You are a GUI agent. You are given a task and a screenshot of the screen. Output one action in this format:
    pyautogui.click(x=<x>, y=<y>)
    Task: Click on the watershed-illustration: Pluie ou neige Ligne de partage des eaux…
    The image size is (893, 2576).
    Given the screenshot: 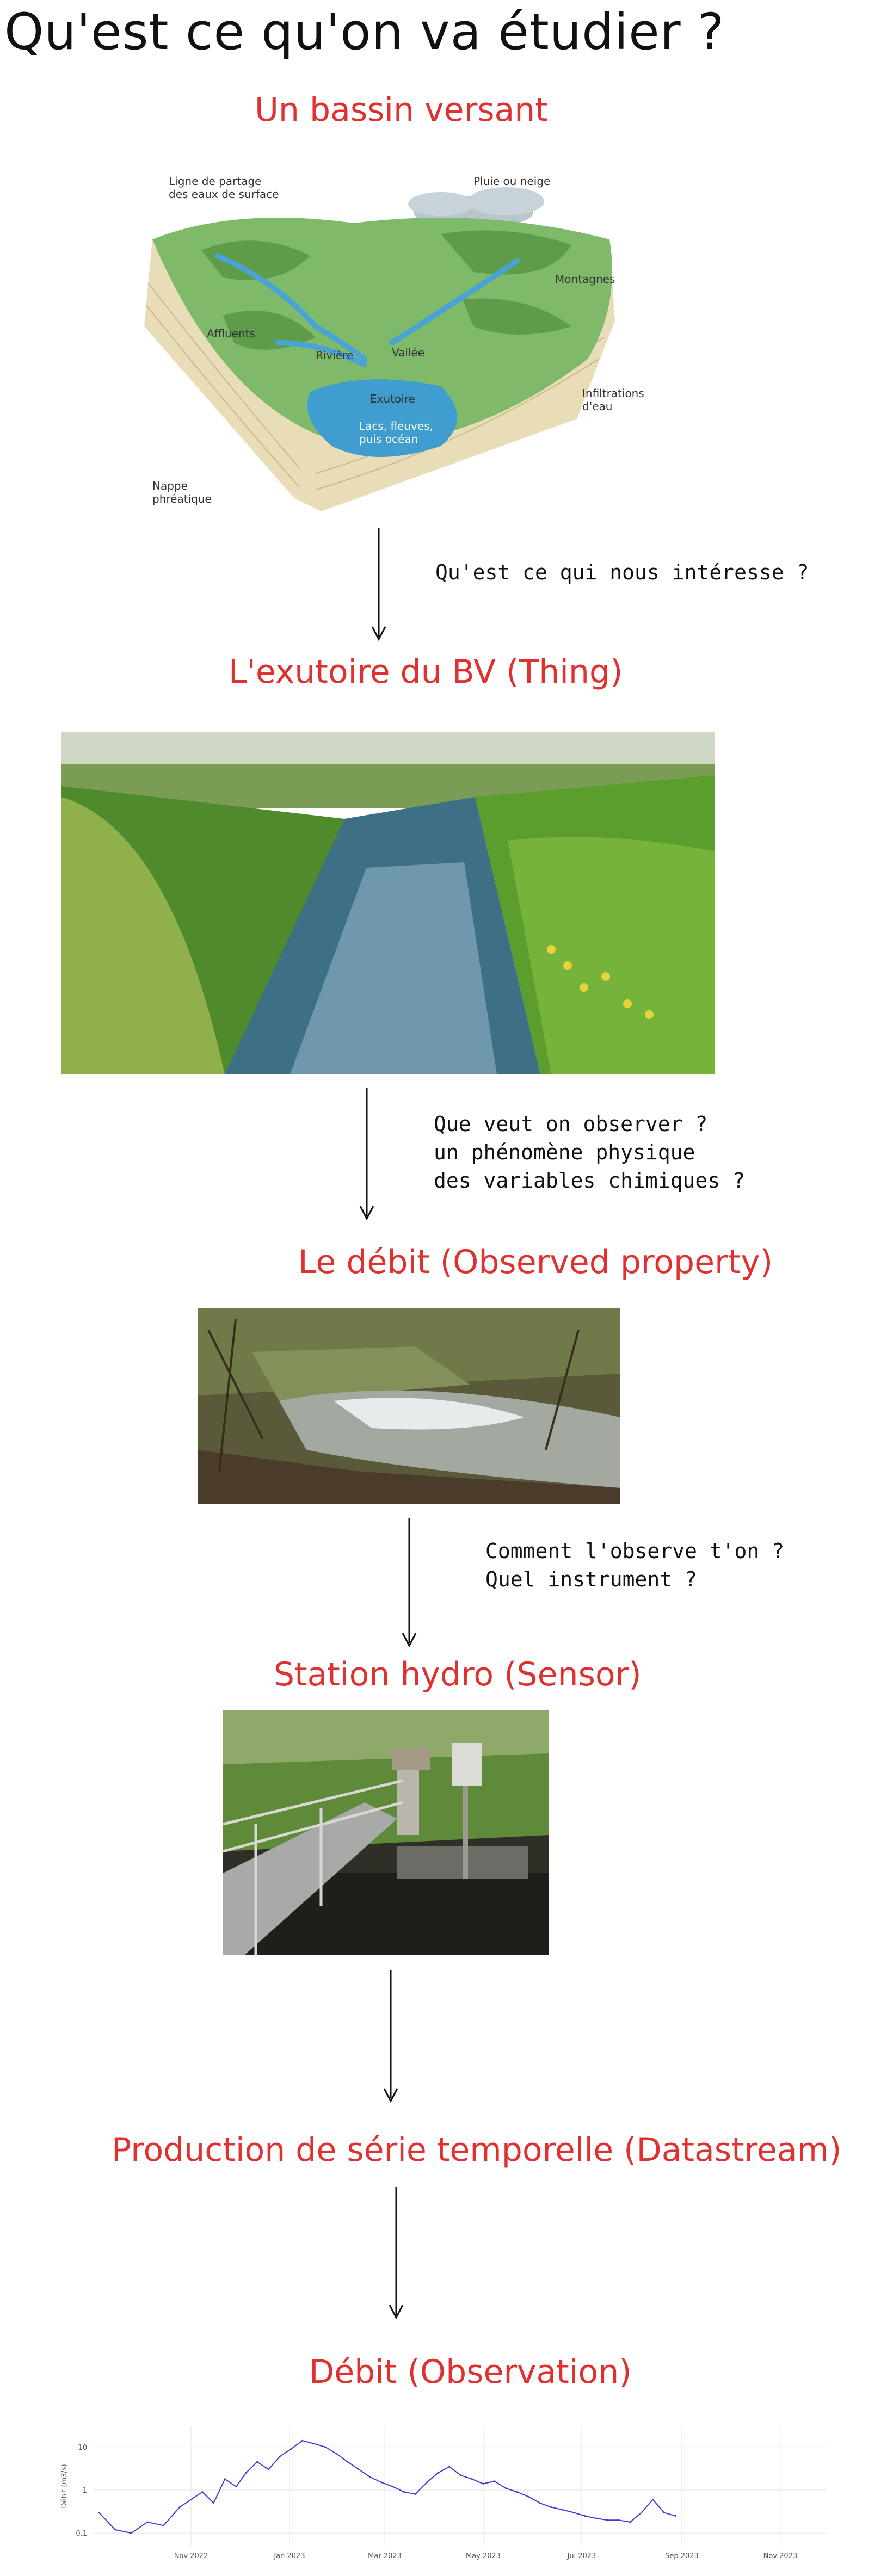 What is the action you would take?
    pyautogui.click(x=394, y=343)
    